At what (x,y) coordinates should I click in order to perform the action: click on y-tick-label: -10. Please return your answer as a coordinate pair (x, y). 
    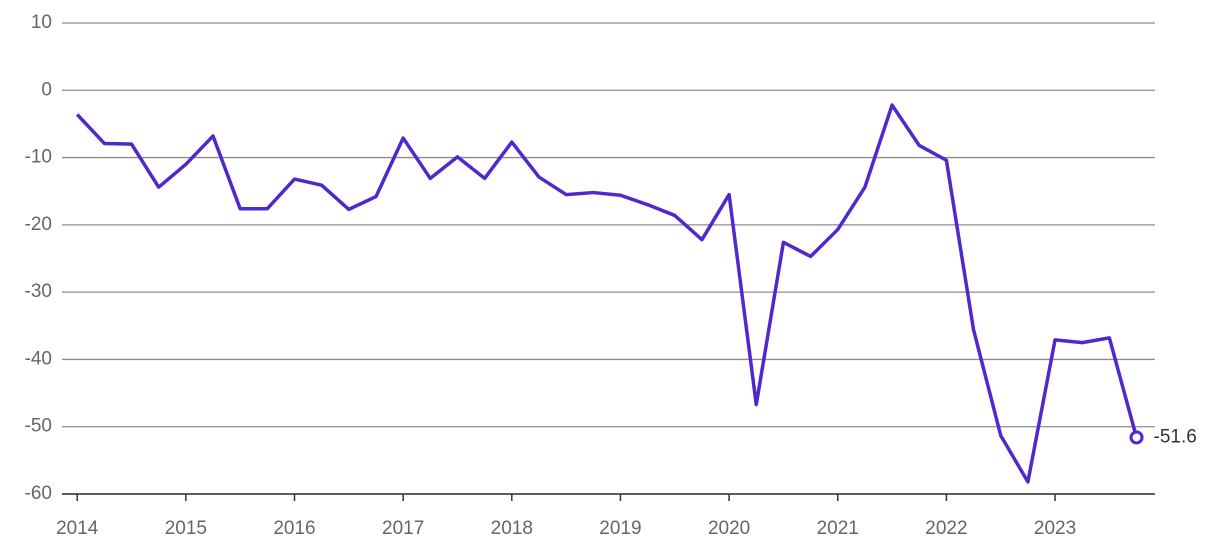
    Looking at the image, I should click on (38, 157).